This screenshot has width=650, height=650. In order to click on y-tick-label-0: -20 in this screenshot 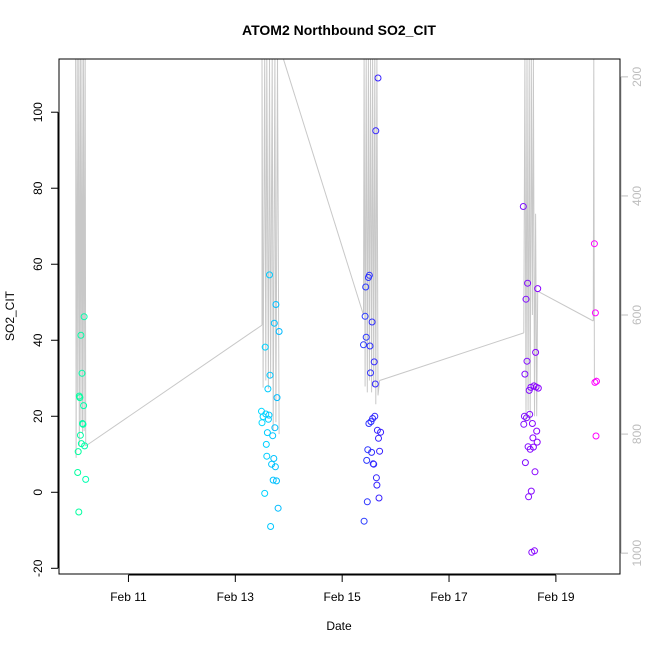, I will do `click(38, 568)`.